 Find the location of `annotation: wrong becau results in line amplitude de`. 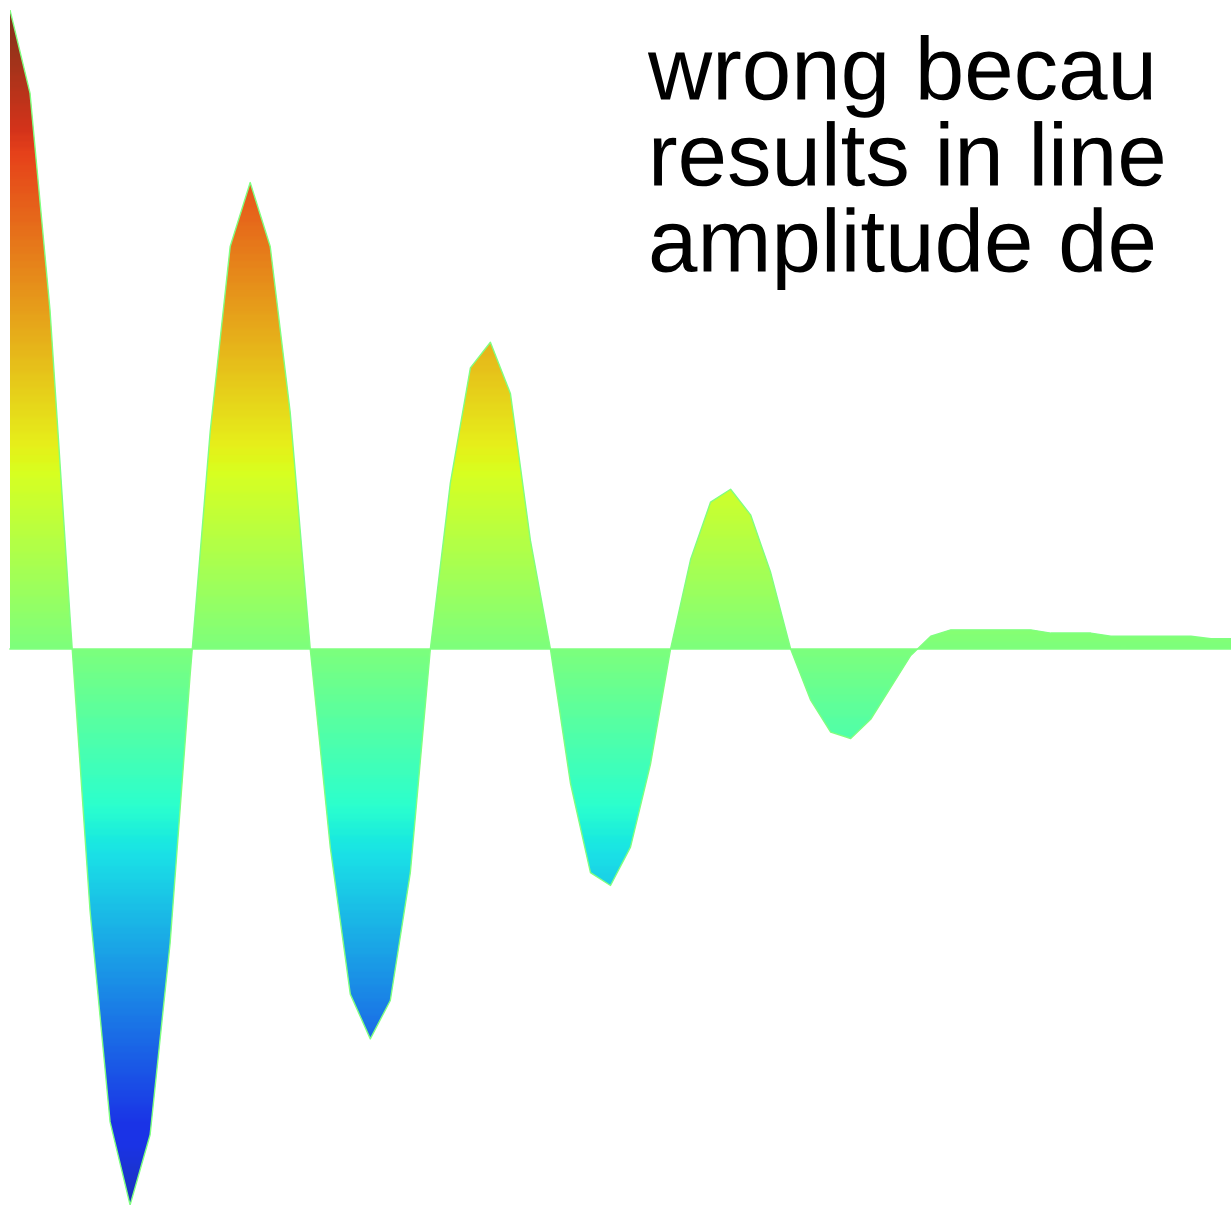

annotation: wrong becau results in line amplitude de is located at coordinates (905, 163).